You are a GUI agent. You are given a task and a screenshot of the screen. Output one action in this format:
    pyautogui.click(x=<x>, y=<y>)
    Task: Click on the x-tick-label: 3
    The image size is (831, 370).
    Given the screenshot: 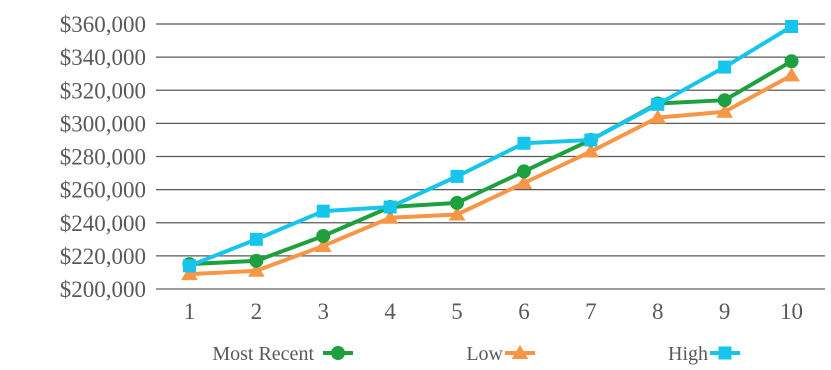 What is the action you would take?
    pyautogui.click(x=324, y=311)
    